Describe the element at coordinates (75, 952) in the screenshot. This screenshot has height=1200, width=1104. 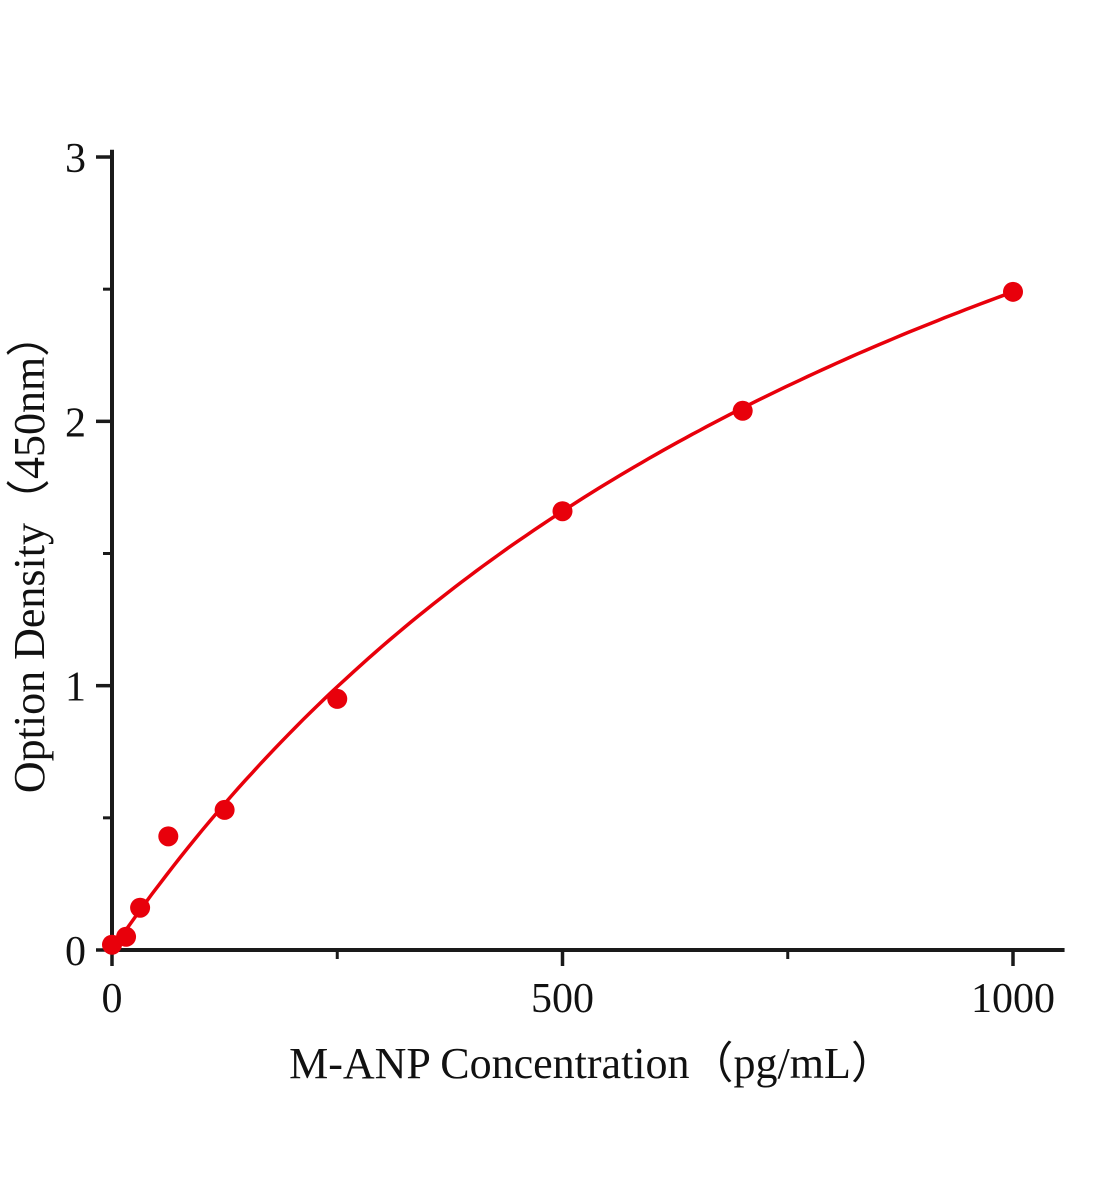
I see `y-tick-label: 0` at that location.